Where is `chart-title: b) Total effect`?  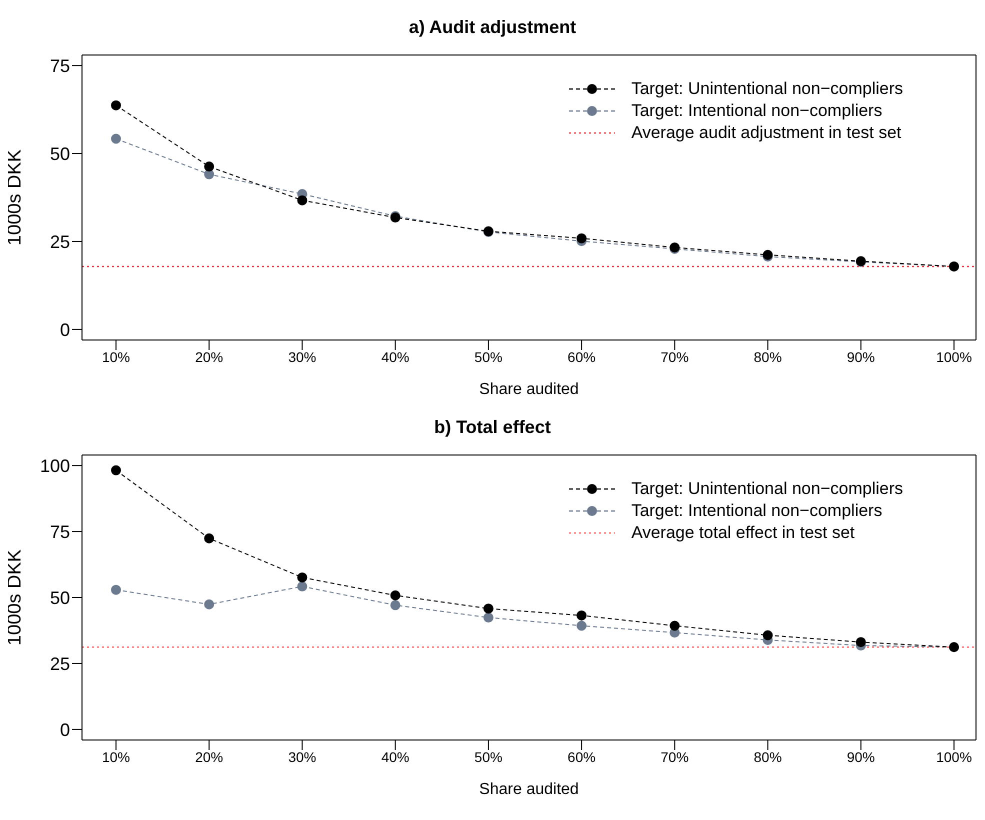
chart-title: b) Total effect is located at coordinates (492, 427).